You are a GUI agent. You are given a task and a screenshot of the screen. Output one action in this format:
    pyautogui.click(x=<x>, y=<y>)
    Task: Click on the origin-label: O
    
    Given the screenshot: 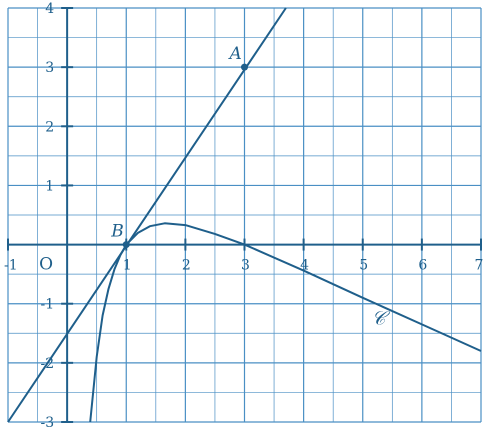 What is the action you would take?
    pyautogui.click(x=46, y=265)
    